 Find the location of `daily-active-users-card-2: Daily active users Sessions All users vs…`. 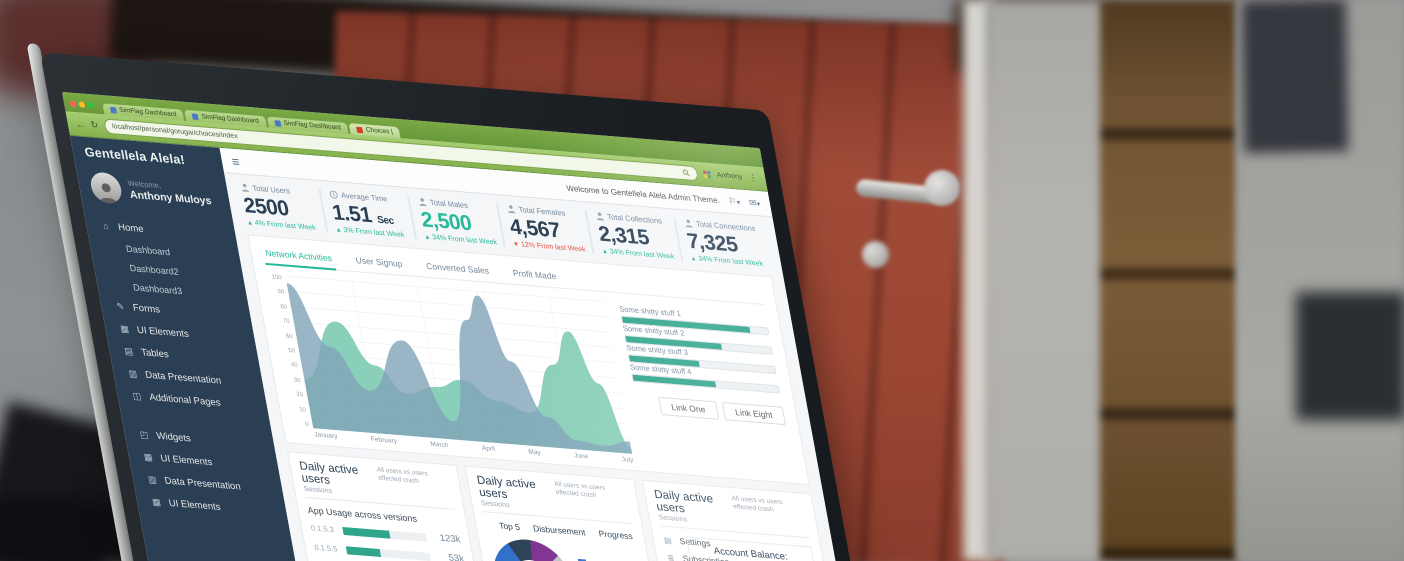

daily-active-users-card-2: Daily active users Sessions All users vs… is located at coordinates (564, 513).